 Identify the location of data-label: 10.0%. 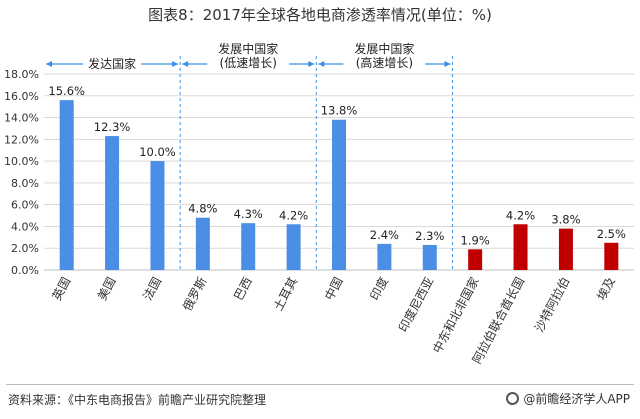
(157, 152).